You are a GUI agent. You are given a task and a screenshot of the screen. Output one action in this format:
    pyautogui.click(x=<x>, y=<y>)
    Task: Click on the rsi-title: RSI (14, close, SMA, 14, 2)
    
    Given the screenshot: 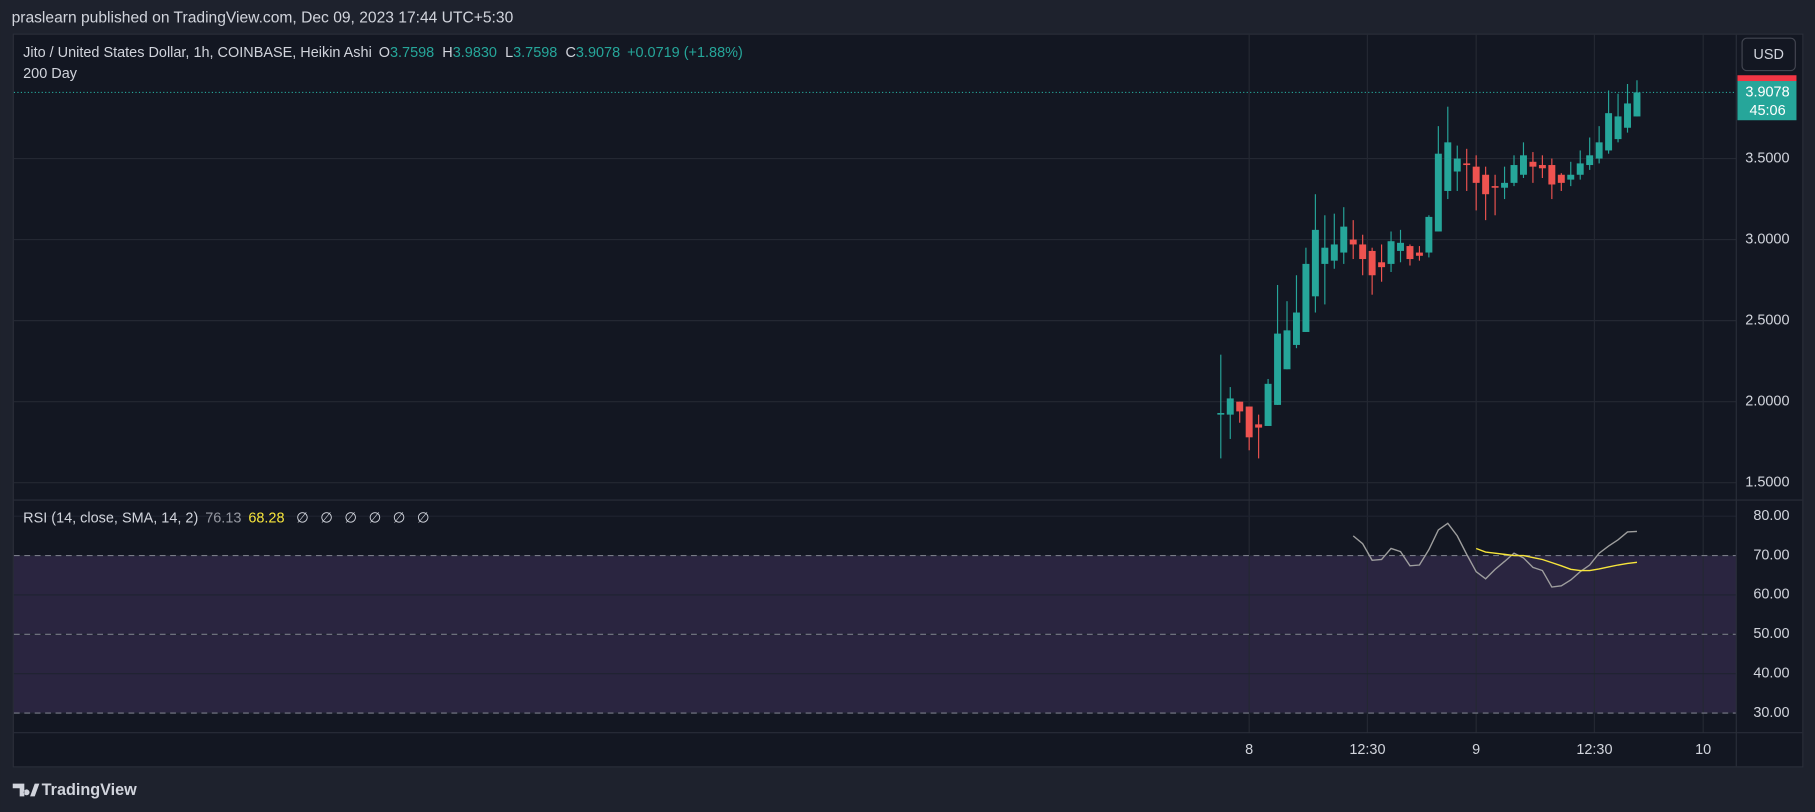 What is the action you would take?
    pyautogui.click(x=110, y=518)
    